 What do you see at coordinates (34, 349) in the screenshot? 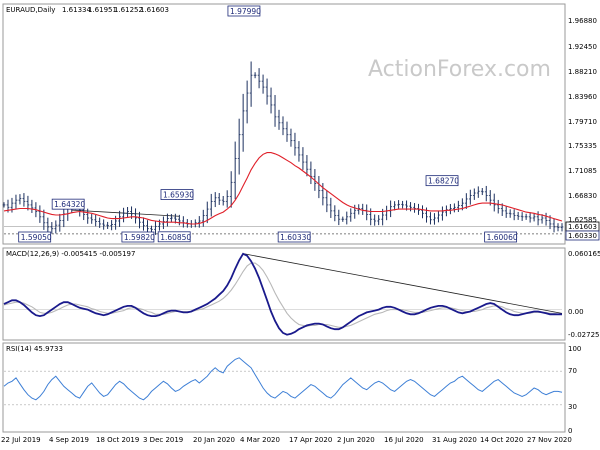
I see `rsi-title: RSI(14) 45.9733` at bounding box center [34, 349].